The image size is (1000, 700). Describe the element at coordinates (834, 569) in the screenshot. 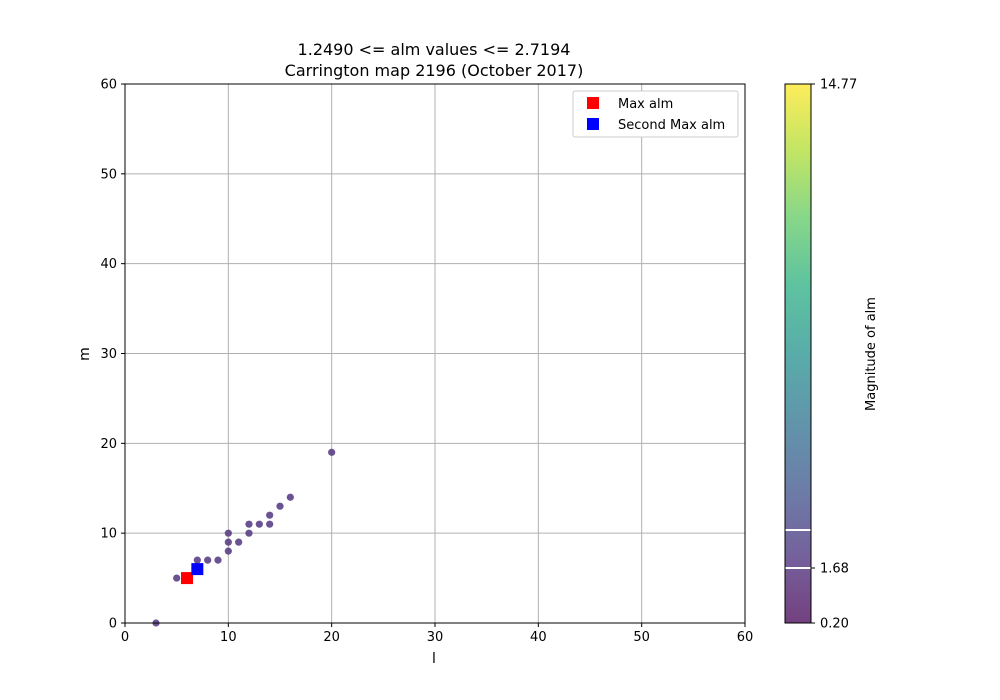

I see `colorbar-tick-label: 1.68` at that location.